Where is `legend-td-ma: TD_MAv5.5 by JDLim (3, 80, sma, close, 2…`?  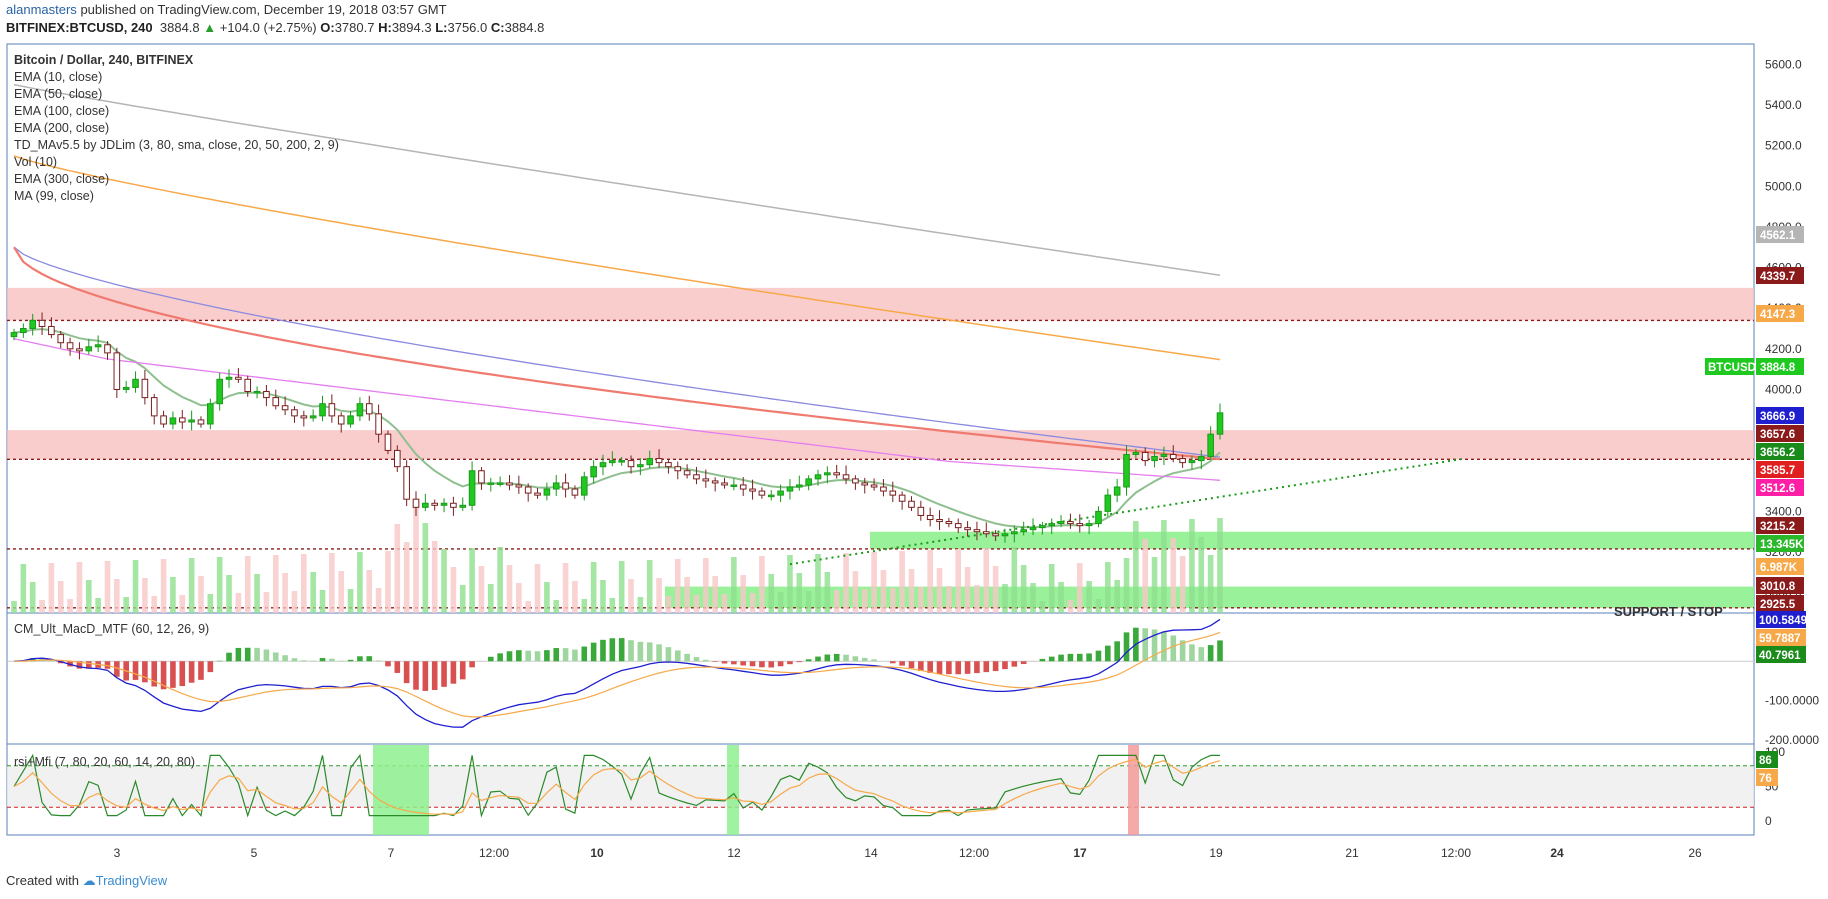 legend-td-ma: TD_MAv5.5 by JDLim (3, 80, sma, close, 2… is located at coordinates (176, 145).